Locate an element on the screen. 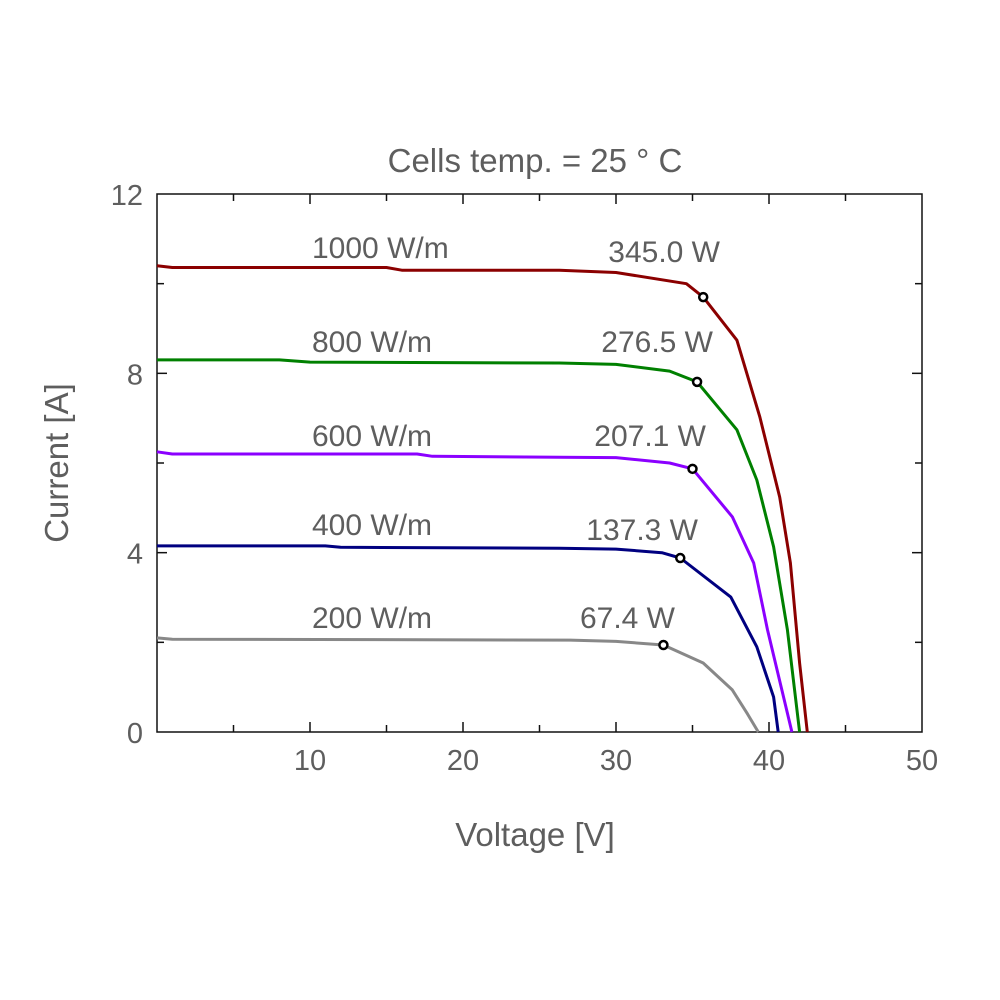 This screenshot has height=1000, width=1000. y-tick-label: 8 is located at coordinates (135, 375).